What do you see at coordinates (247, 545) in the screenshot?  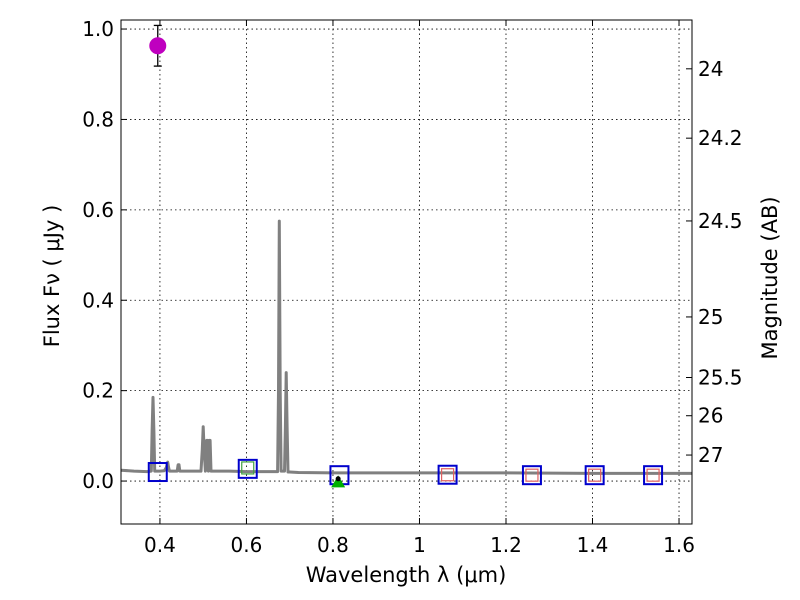 I see `x-tick-label: 0.6` at bounding box center [247, 545].